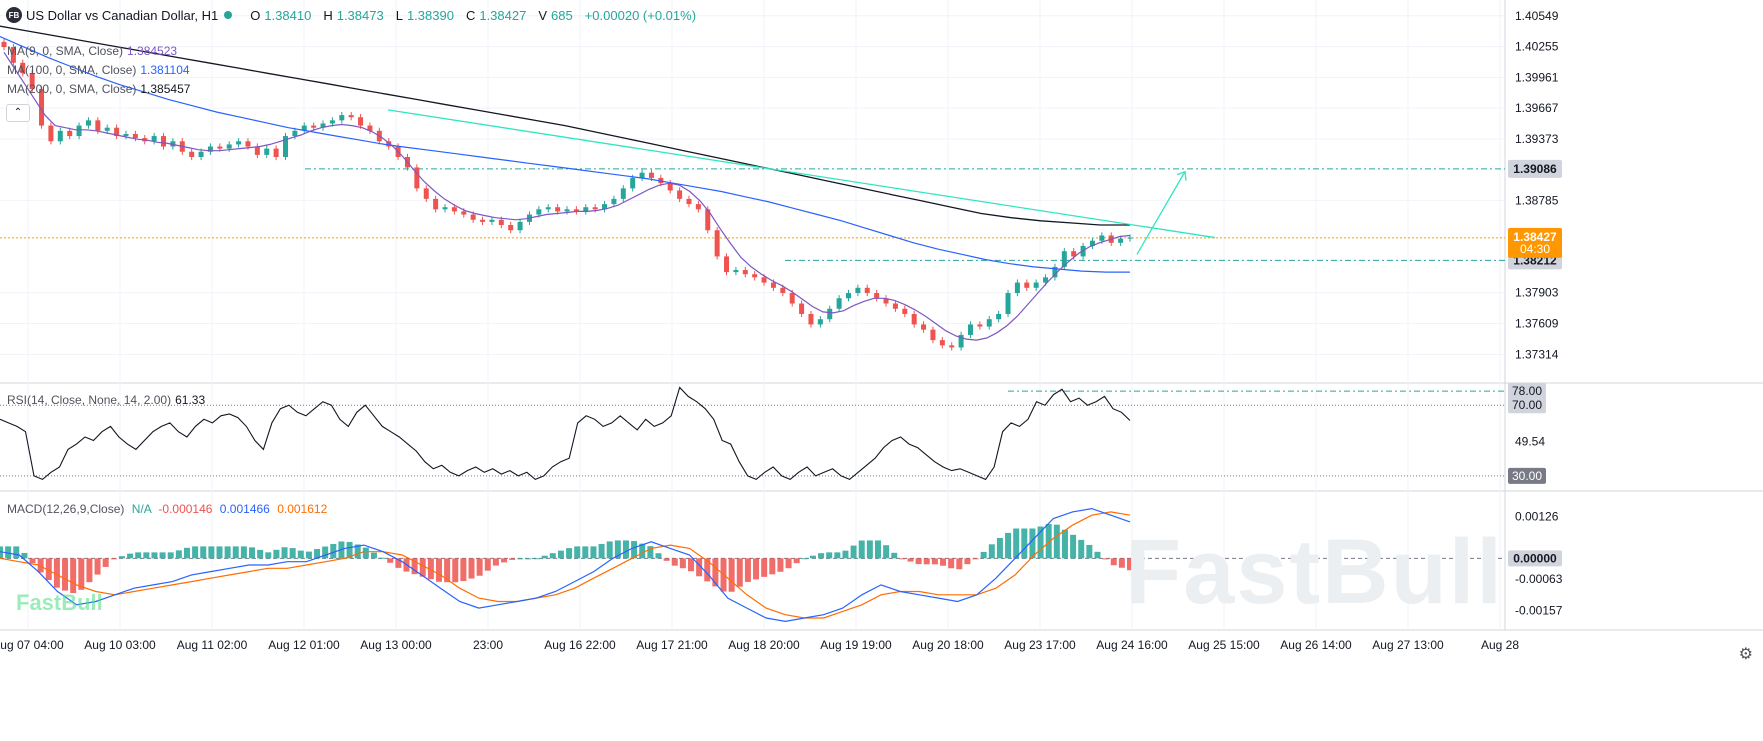  Describe the element at coordinates (1224, 645) in the screenshot. I see `time-tick-label: Aug 25 15:00` at that location.